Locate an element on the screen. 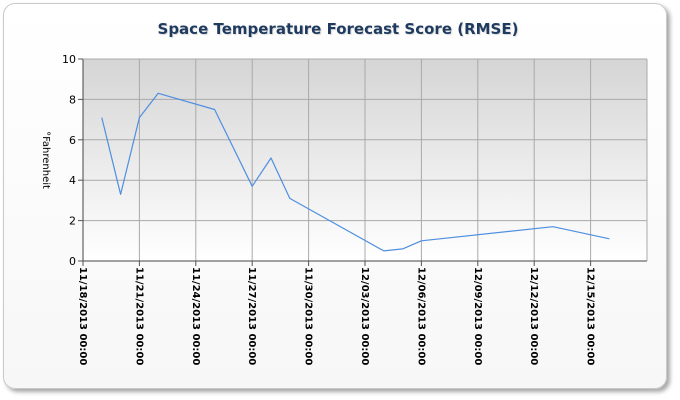  y-axis-label: °Fahrenheit is located at coordinates (45, 160).